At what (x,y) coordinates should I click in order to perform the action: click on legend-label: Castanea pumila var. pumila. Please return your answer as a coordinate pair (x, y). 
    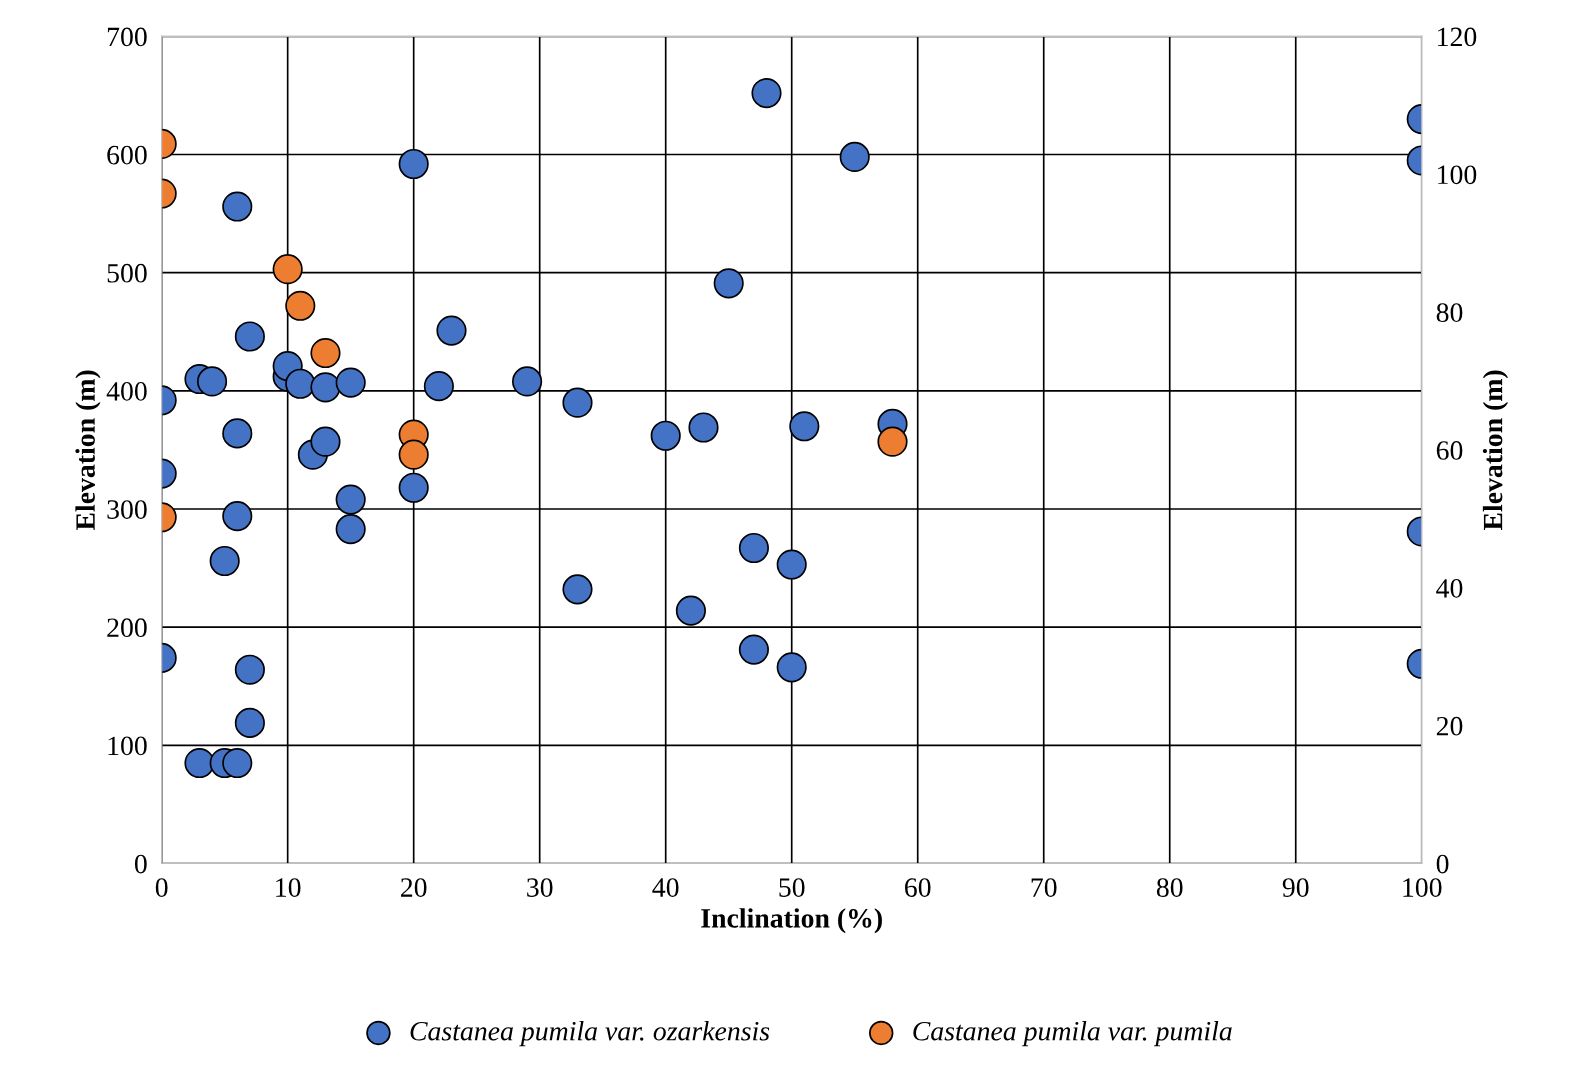
    Looking at the image, I should click on (1072, 1034).